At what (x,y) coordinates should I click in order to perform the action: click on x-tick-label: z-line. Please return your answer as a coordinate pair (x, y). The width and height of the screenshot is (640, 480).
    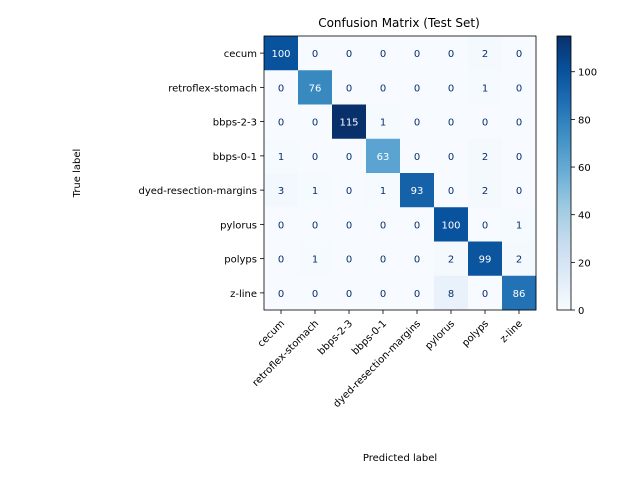
    Looking at the image, I should click on (511, 331).